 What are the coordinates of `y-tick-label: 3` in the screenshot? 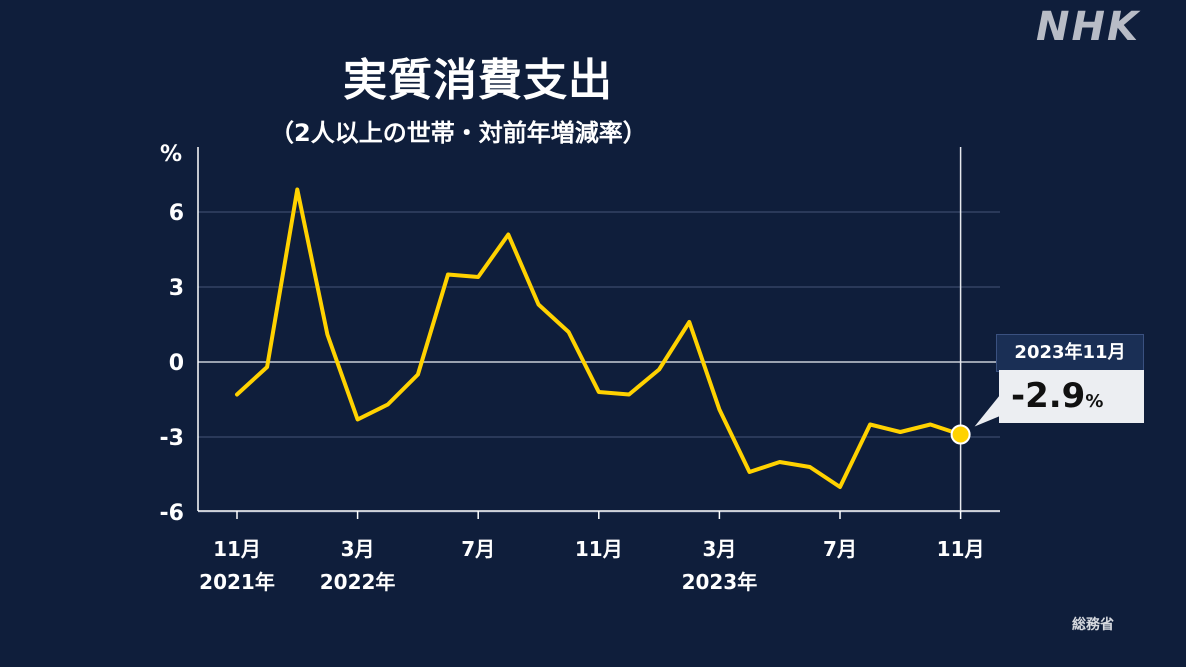 It's located at (176, 288).